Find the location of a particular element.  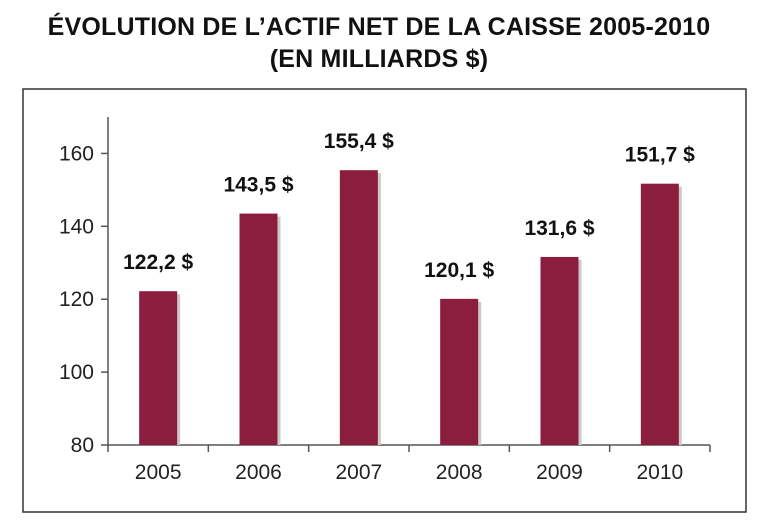

bar-2006 is located at coordinates (258, 329).